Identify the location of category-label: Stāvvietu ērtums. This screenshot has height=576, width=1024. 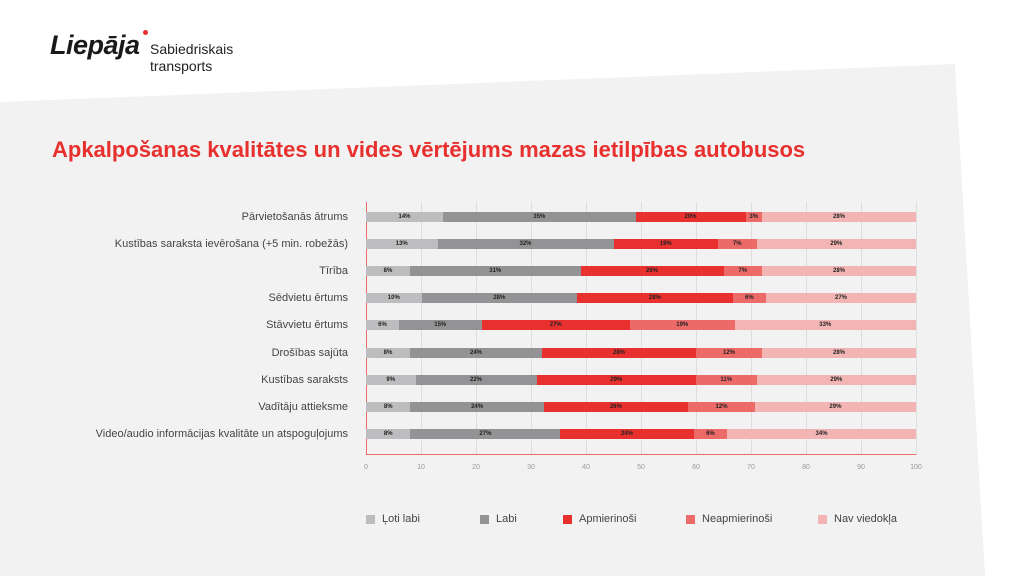
(307, 325).